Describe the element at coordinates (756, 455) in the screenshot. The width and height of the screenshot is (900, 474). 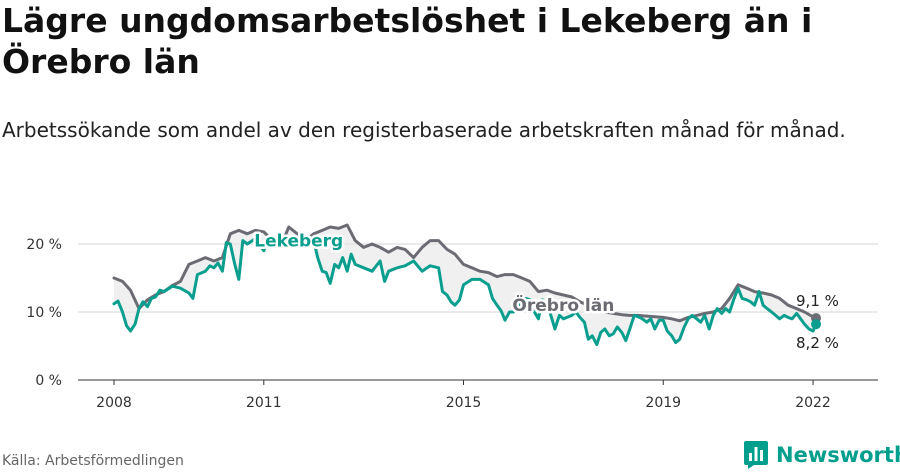
I see `newsworthy-logo-icon` at that location.